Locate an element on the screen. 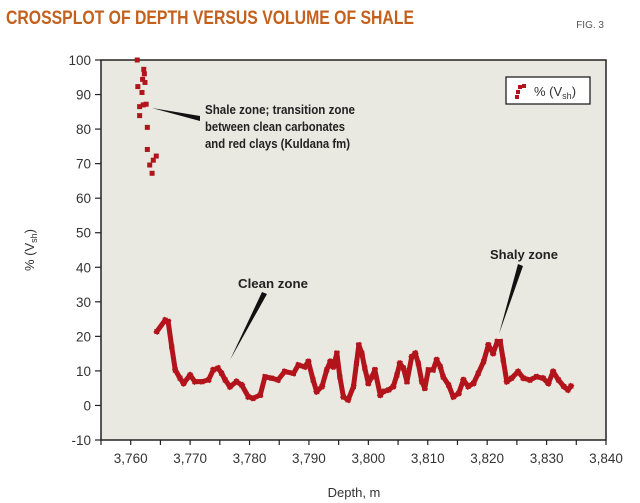  y-tick-label: -10 is located at coordinates (81, 440).